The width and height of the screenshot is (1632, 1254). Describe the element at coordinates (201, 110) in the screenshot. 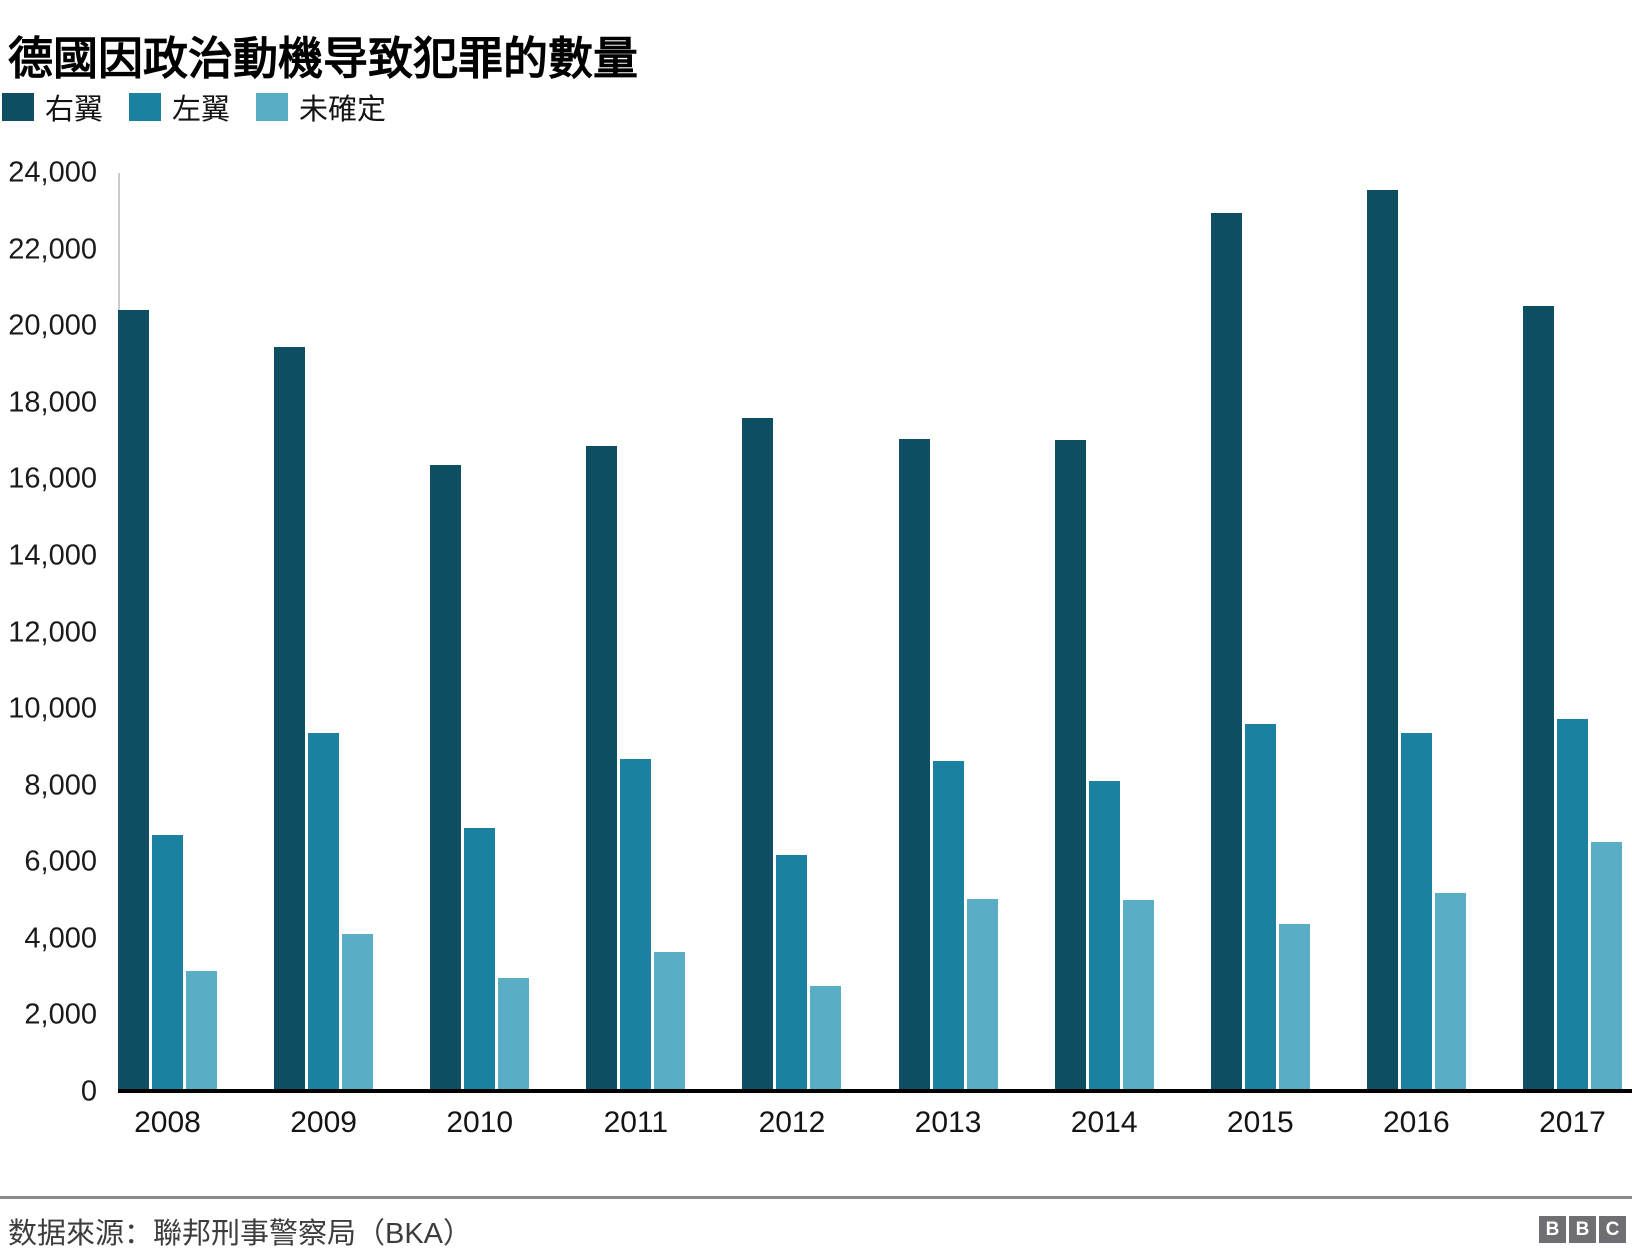

I see `legend-label-left-wing: 左翼` at that location.